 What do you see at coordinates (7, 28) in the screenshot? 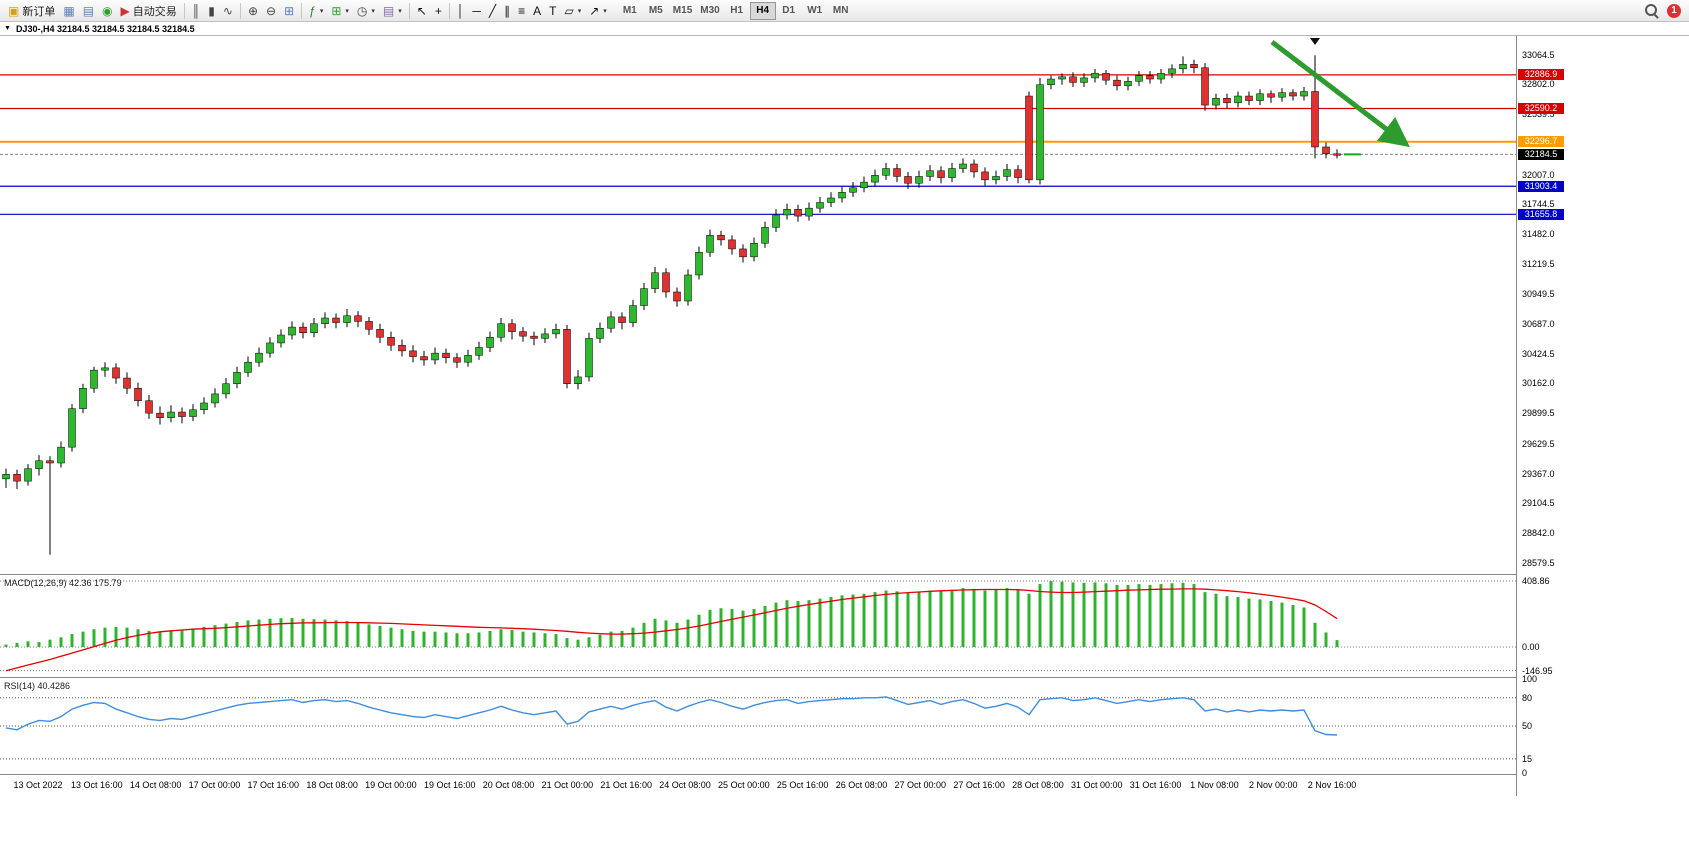
I see `window-menu-icon: ▼` at bounding box center [7, 28].